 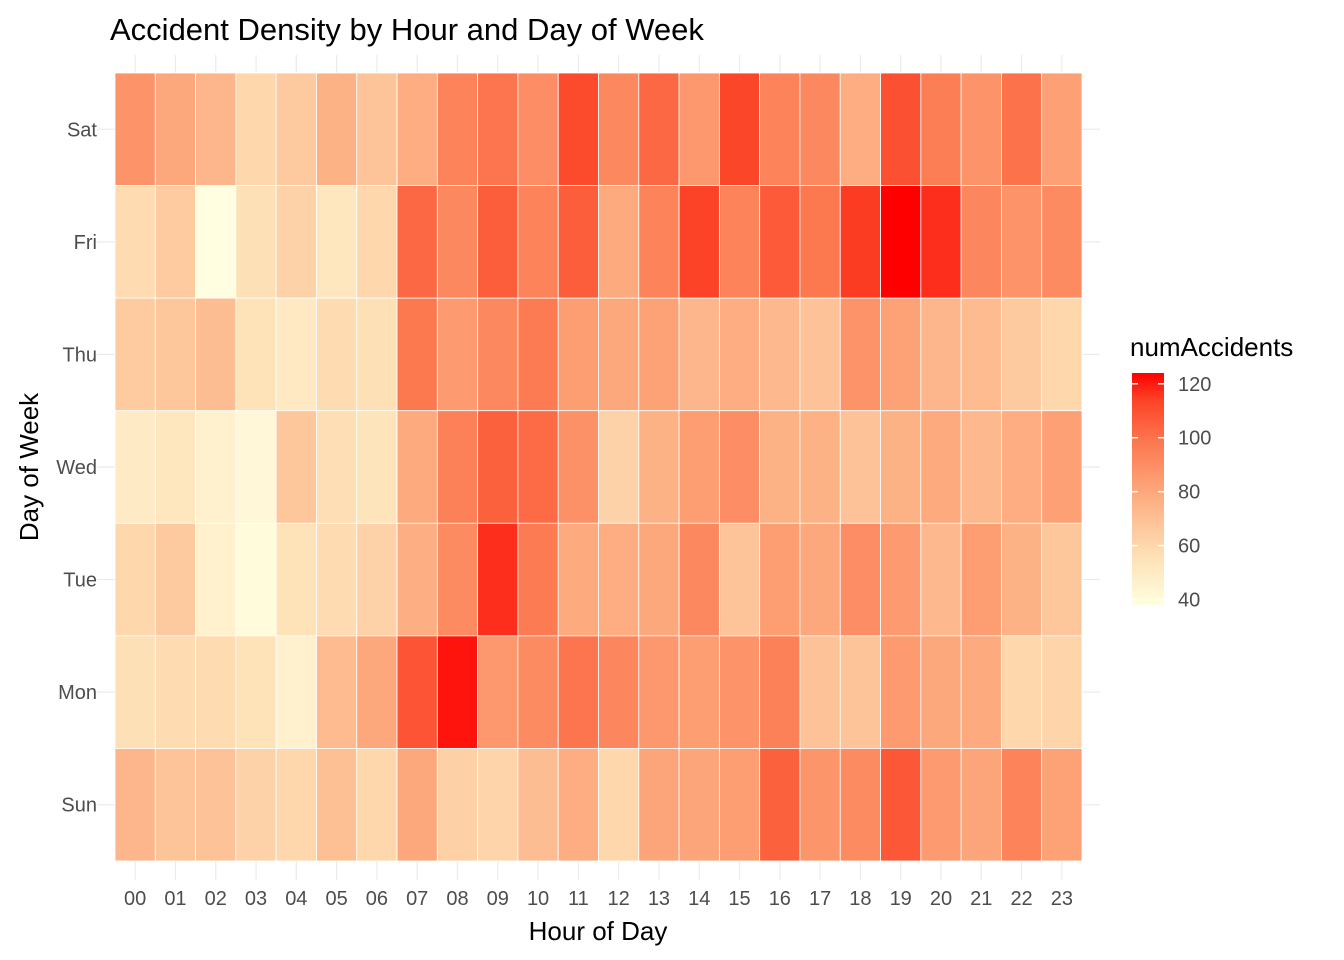 I want to click on y-tick-label: Mon, so click(x=77, y=693).